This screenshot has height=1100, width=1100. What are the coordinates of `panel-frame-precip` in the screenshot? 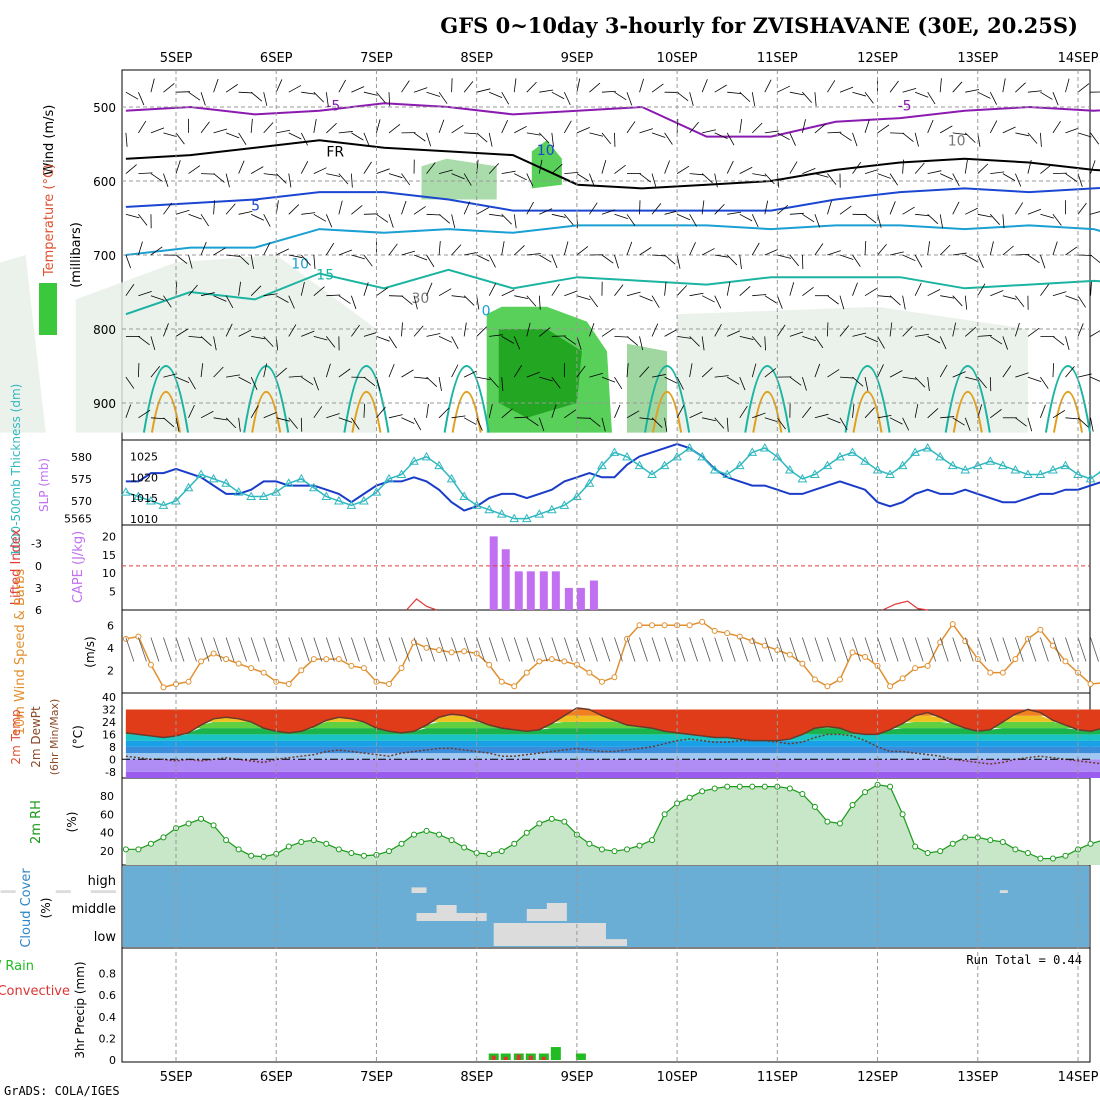 It's located at (606, 1005).